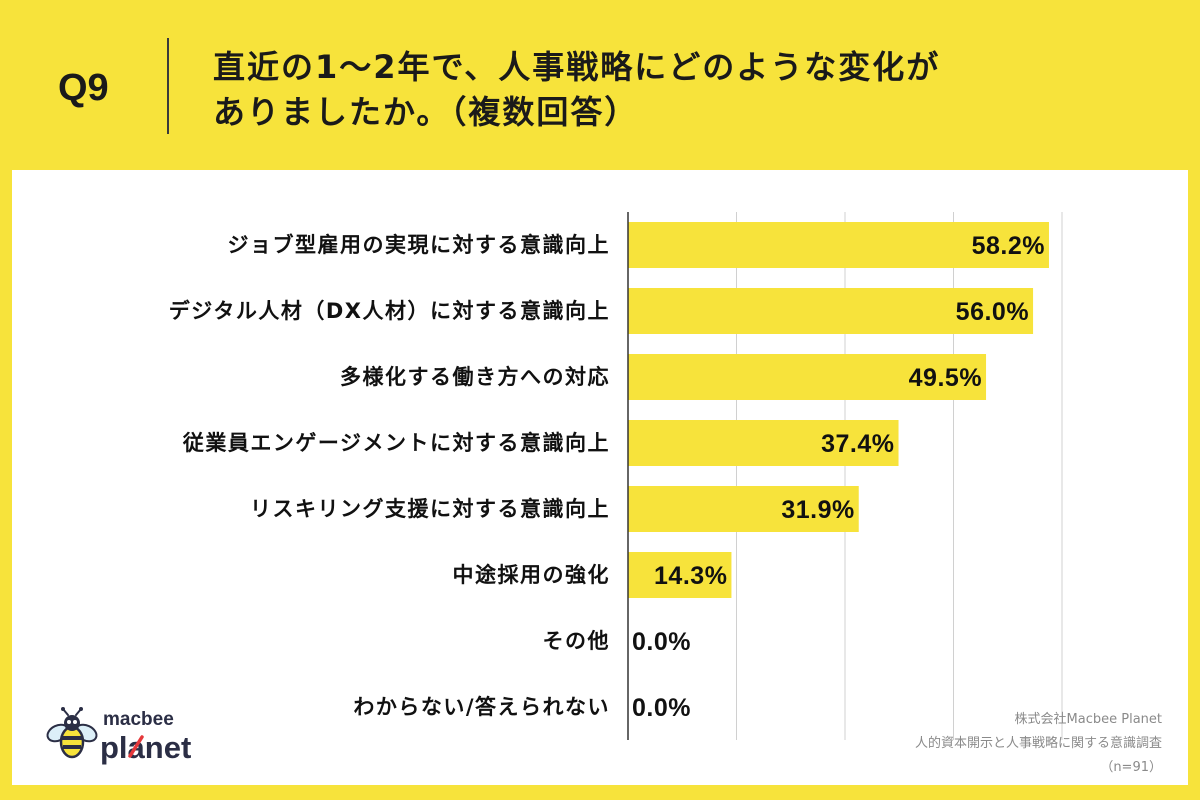  What do you see at coordinates (389, 311) in the screenshot?
I see `category-label: デジタル人材（DX人材）に対する意識向上` at bounding box center [389, 311].